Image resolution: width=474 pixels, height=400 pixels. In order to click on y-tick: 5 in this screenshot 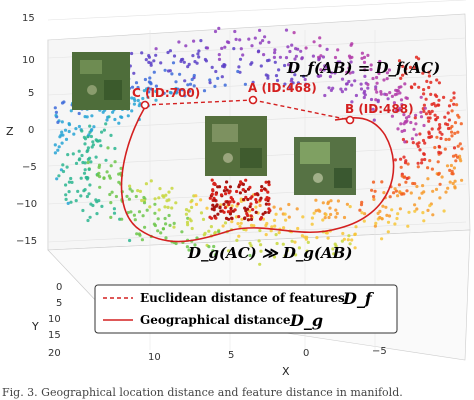, I will do `click(59, 303)`.